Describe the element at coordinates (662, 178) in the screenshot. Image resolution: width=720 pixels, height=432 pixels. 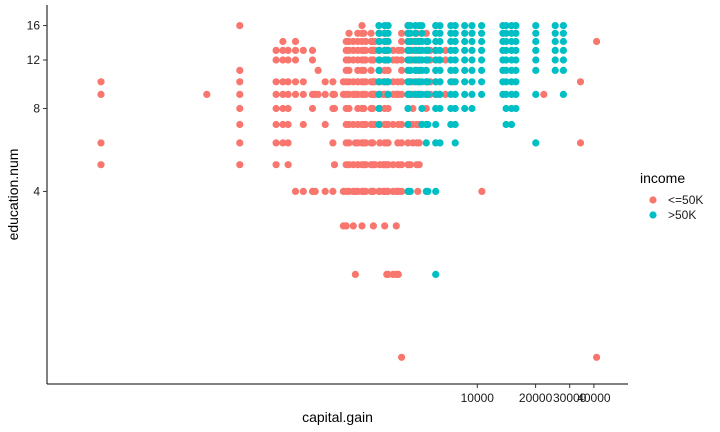
I see `legend-title: income` at that location.